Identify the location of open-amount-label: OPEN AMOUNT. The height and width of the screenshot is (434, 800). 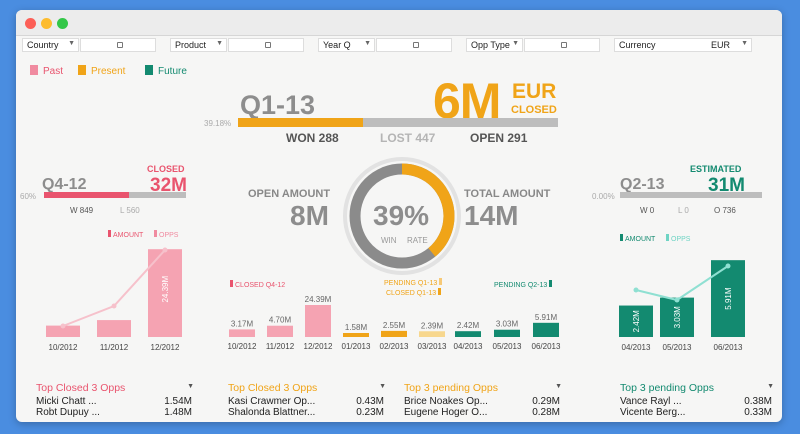
(289, 194).